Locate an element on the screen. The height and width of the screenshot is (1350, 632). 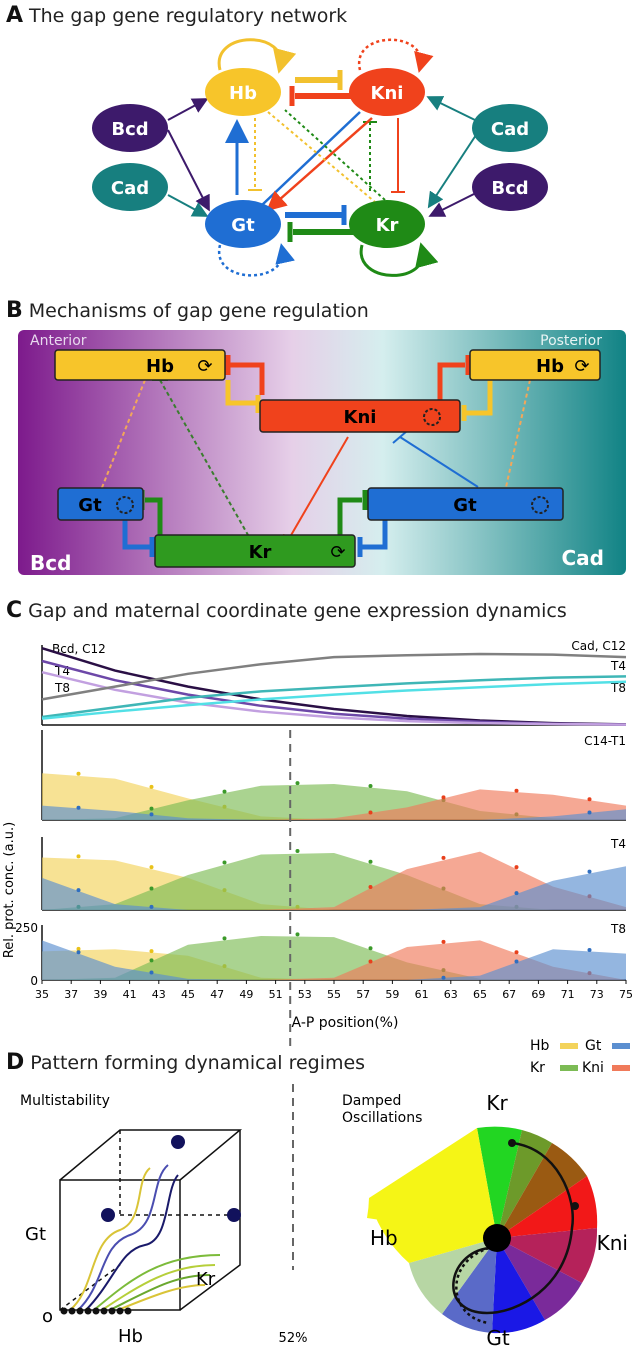
gt-node is located at coordinates (243, 224).